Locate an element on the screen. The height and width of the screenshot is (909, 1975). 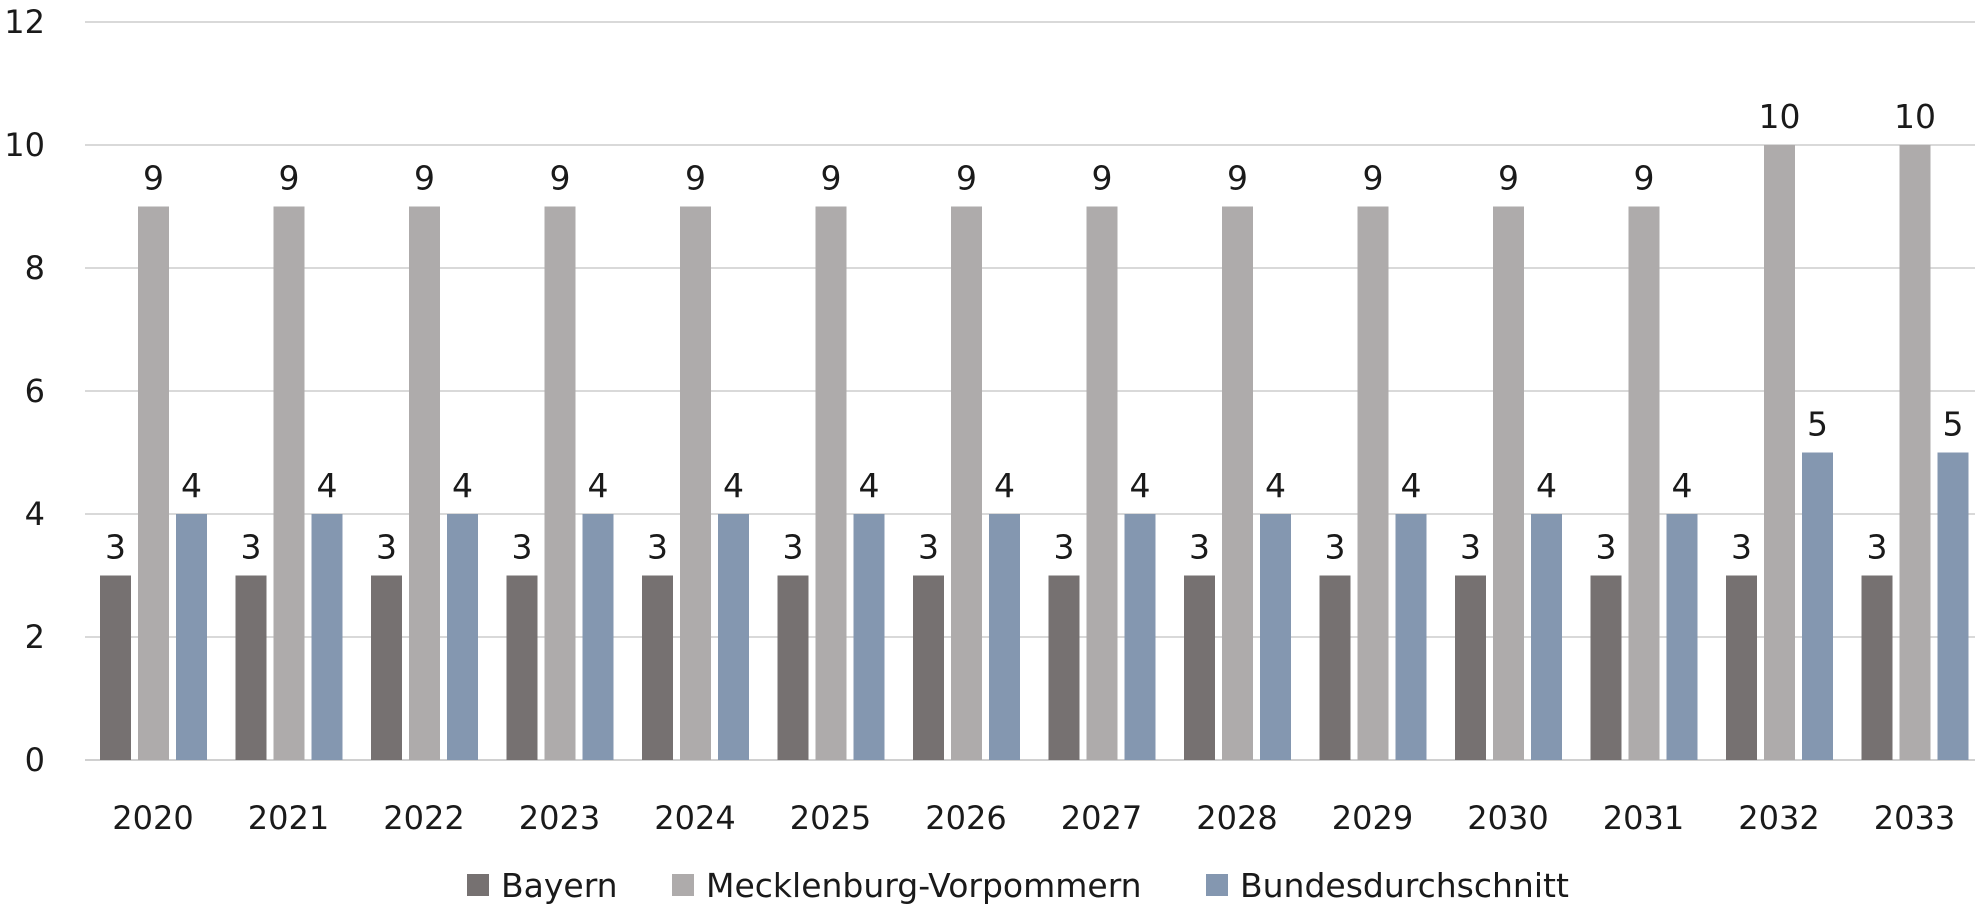
bar-mecklenburg-vorpommern-2029 is located at coordinates (1373, 483).